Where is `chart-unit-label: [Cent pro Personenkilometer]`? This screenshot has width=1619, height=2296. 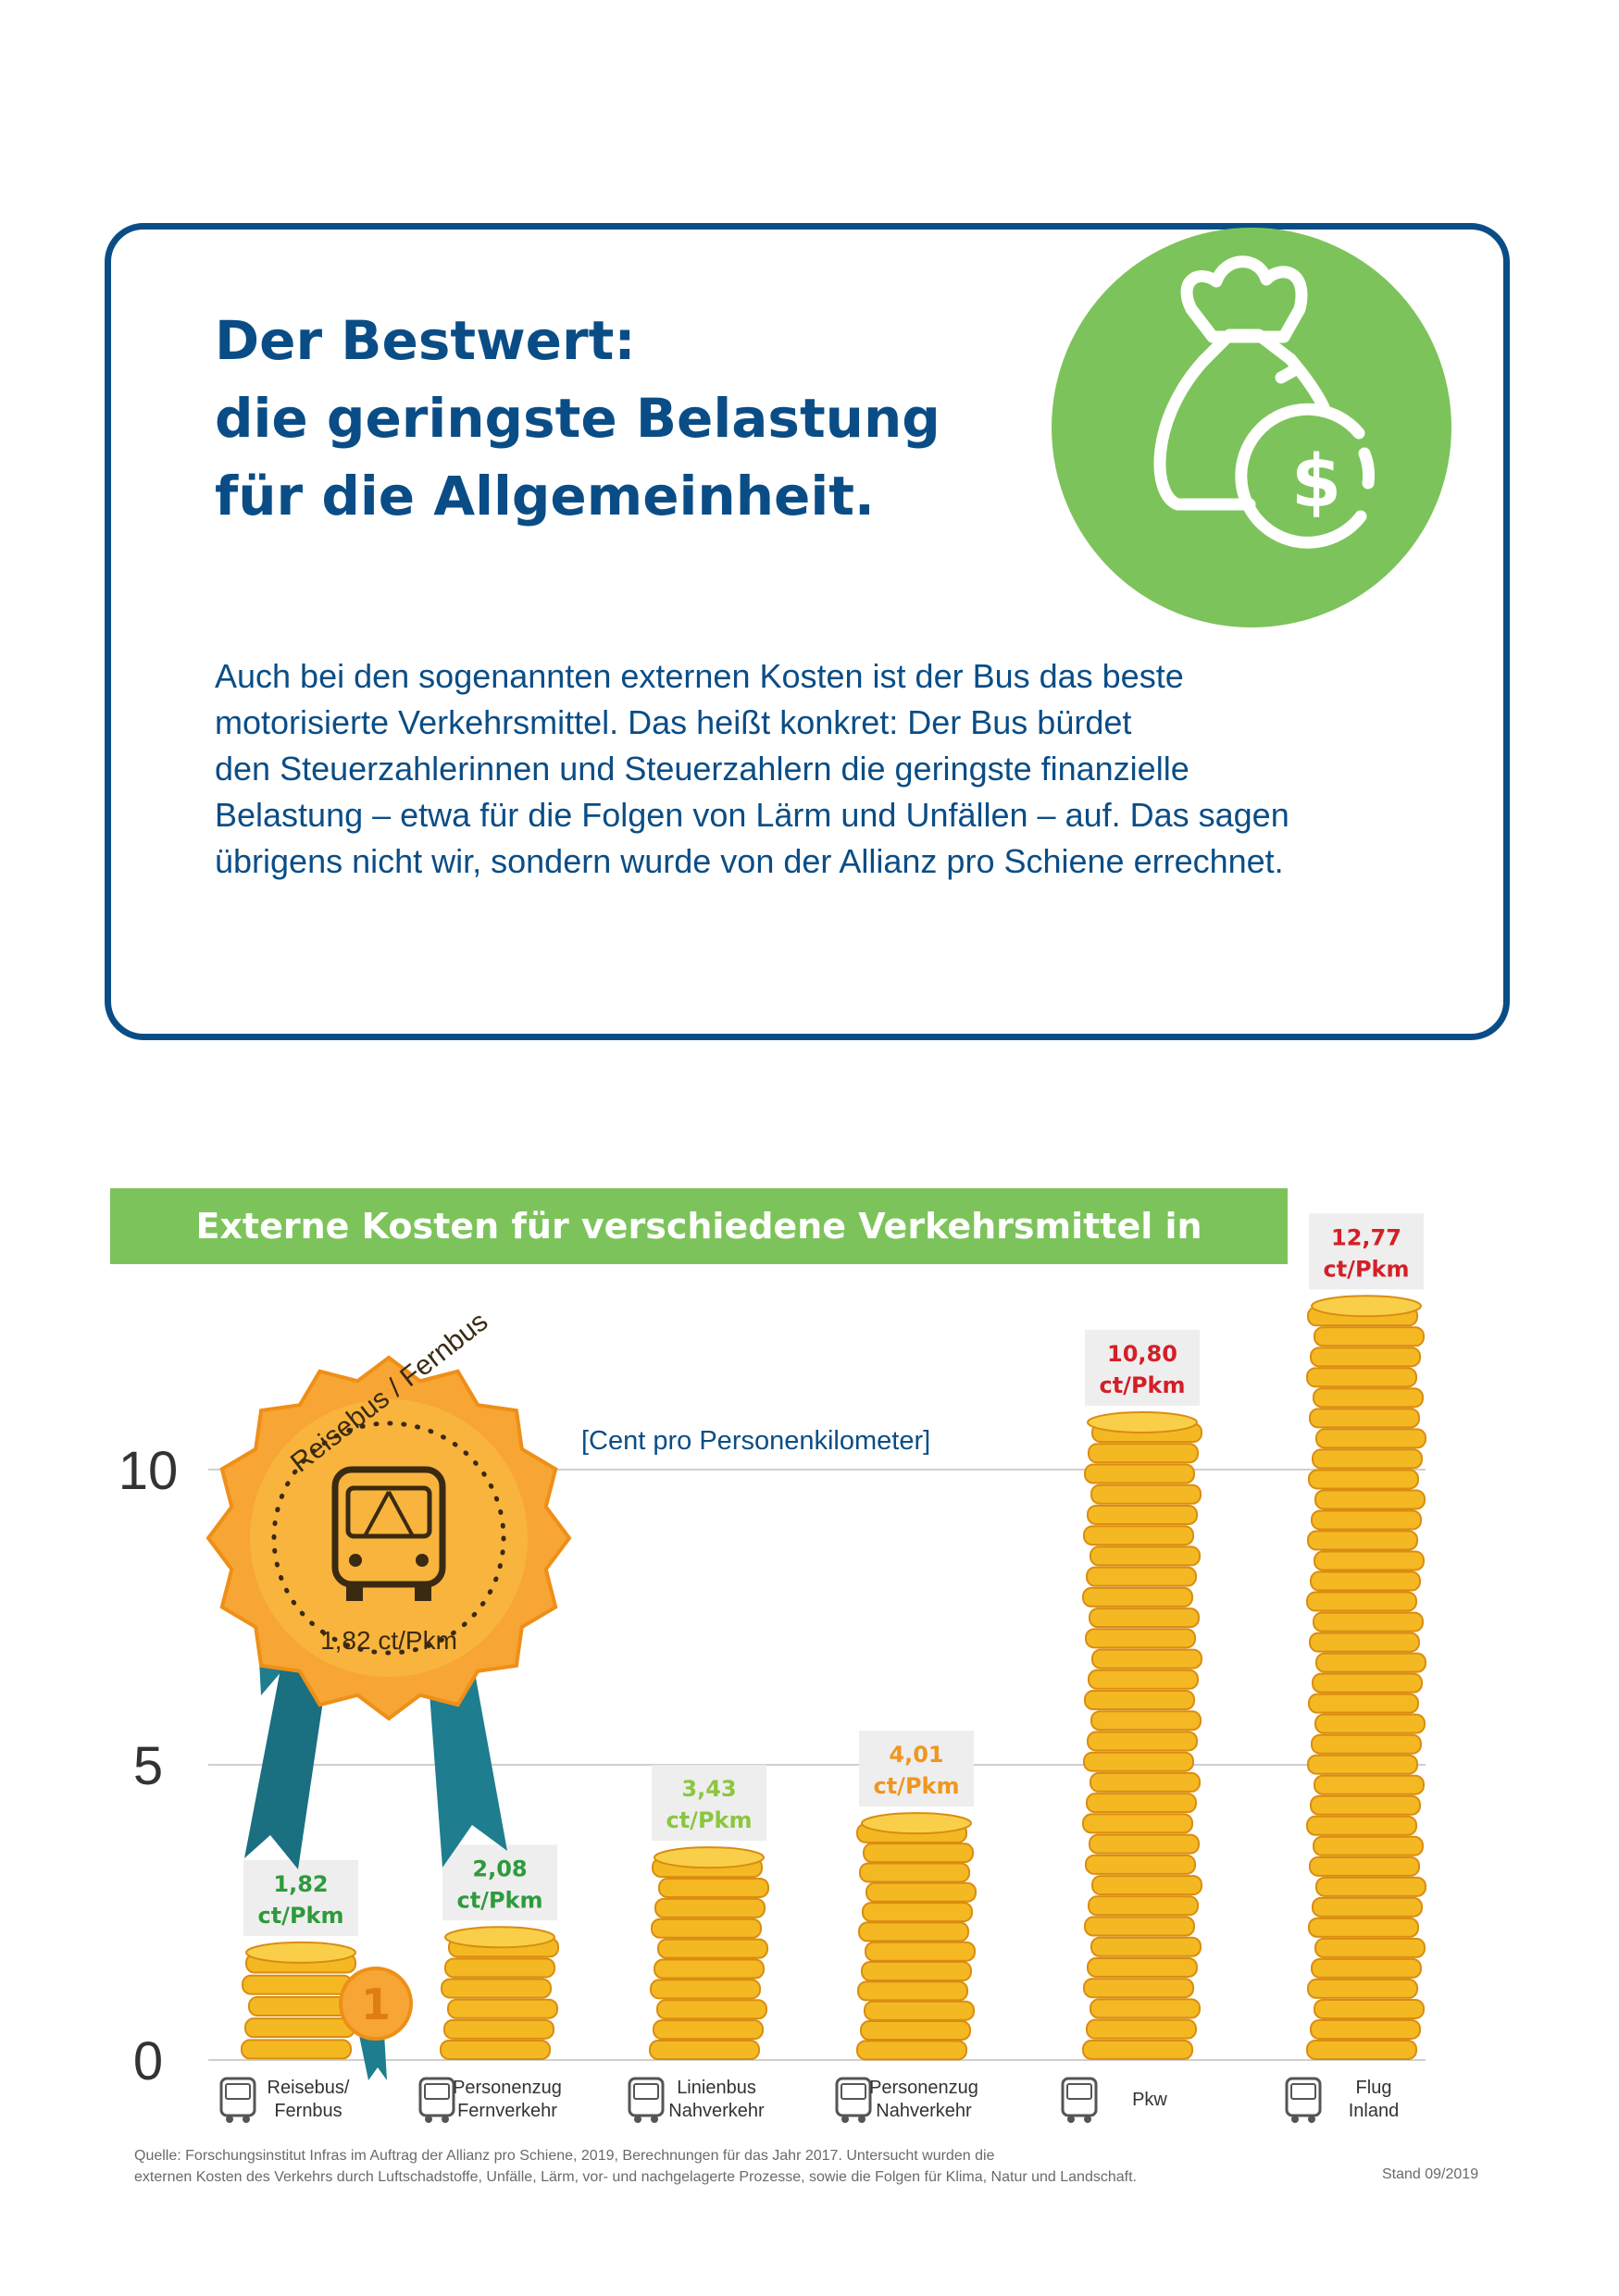 chart-unit-label: [Cent pro Personenkilometer] is located at coordinates (756, 1441).